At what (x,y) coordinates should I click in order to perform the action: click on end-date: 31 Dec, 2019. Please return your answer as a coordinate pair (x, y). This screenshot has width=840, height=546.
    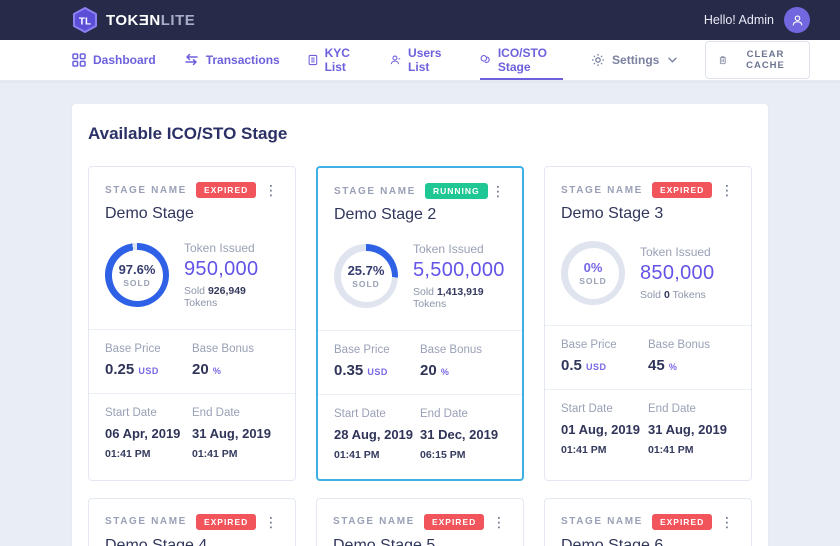
    Looking at the image, I should click on (459, 434).